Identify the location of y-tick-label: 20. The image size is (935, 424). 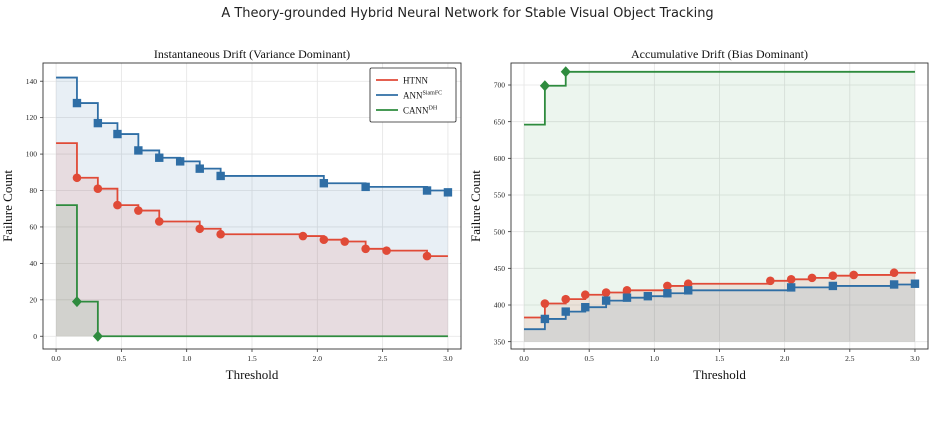
(34, 299).